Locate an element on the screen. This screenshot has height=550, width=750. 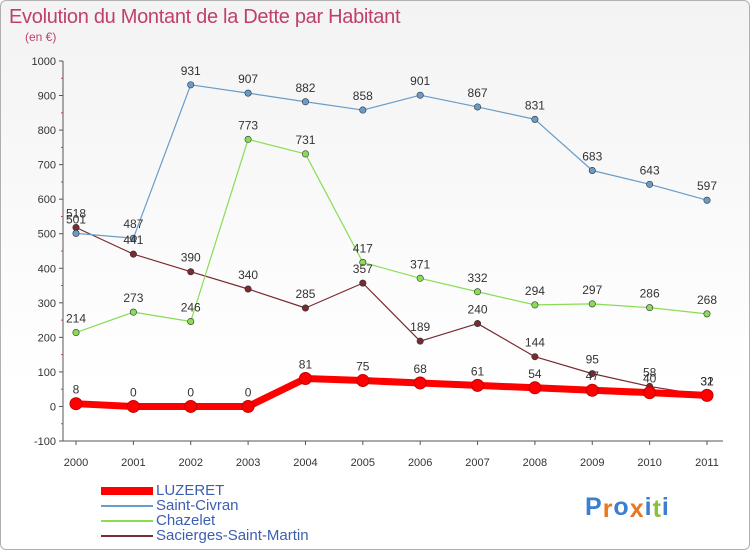
x-tick-label: 2000 is located at coordinates (76, 463).